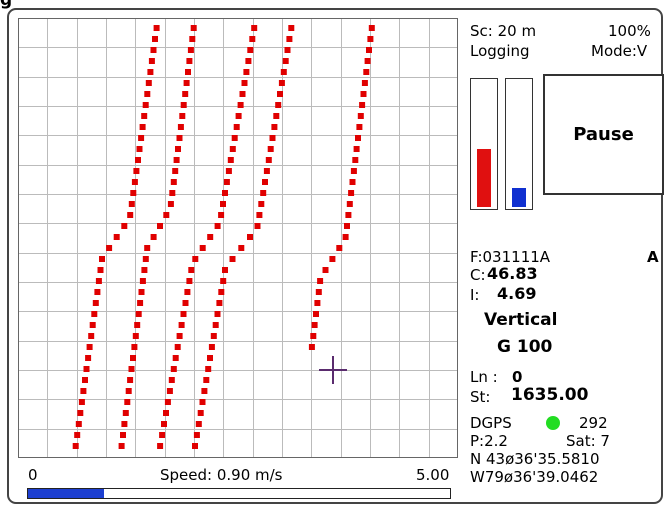 The image size is (670, 512). I want to click on left-signal-gauge, so click(484, 144).